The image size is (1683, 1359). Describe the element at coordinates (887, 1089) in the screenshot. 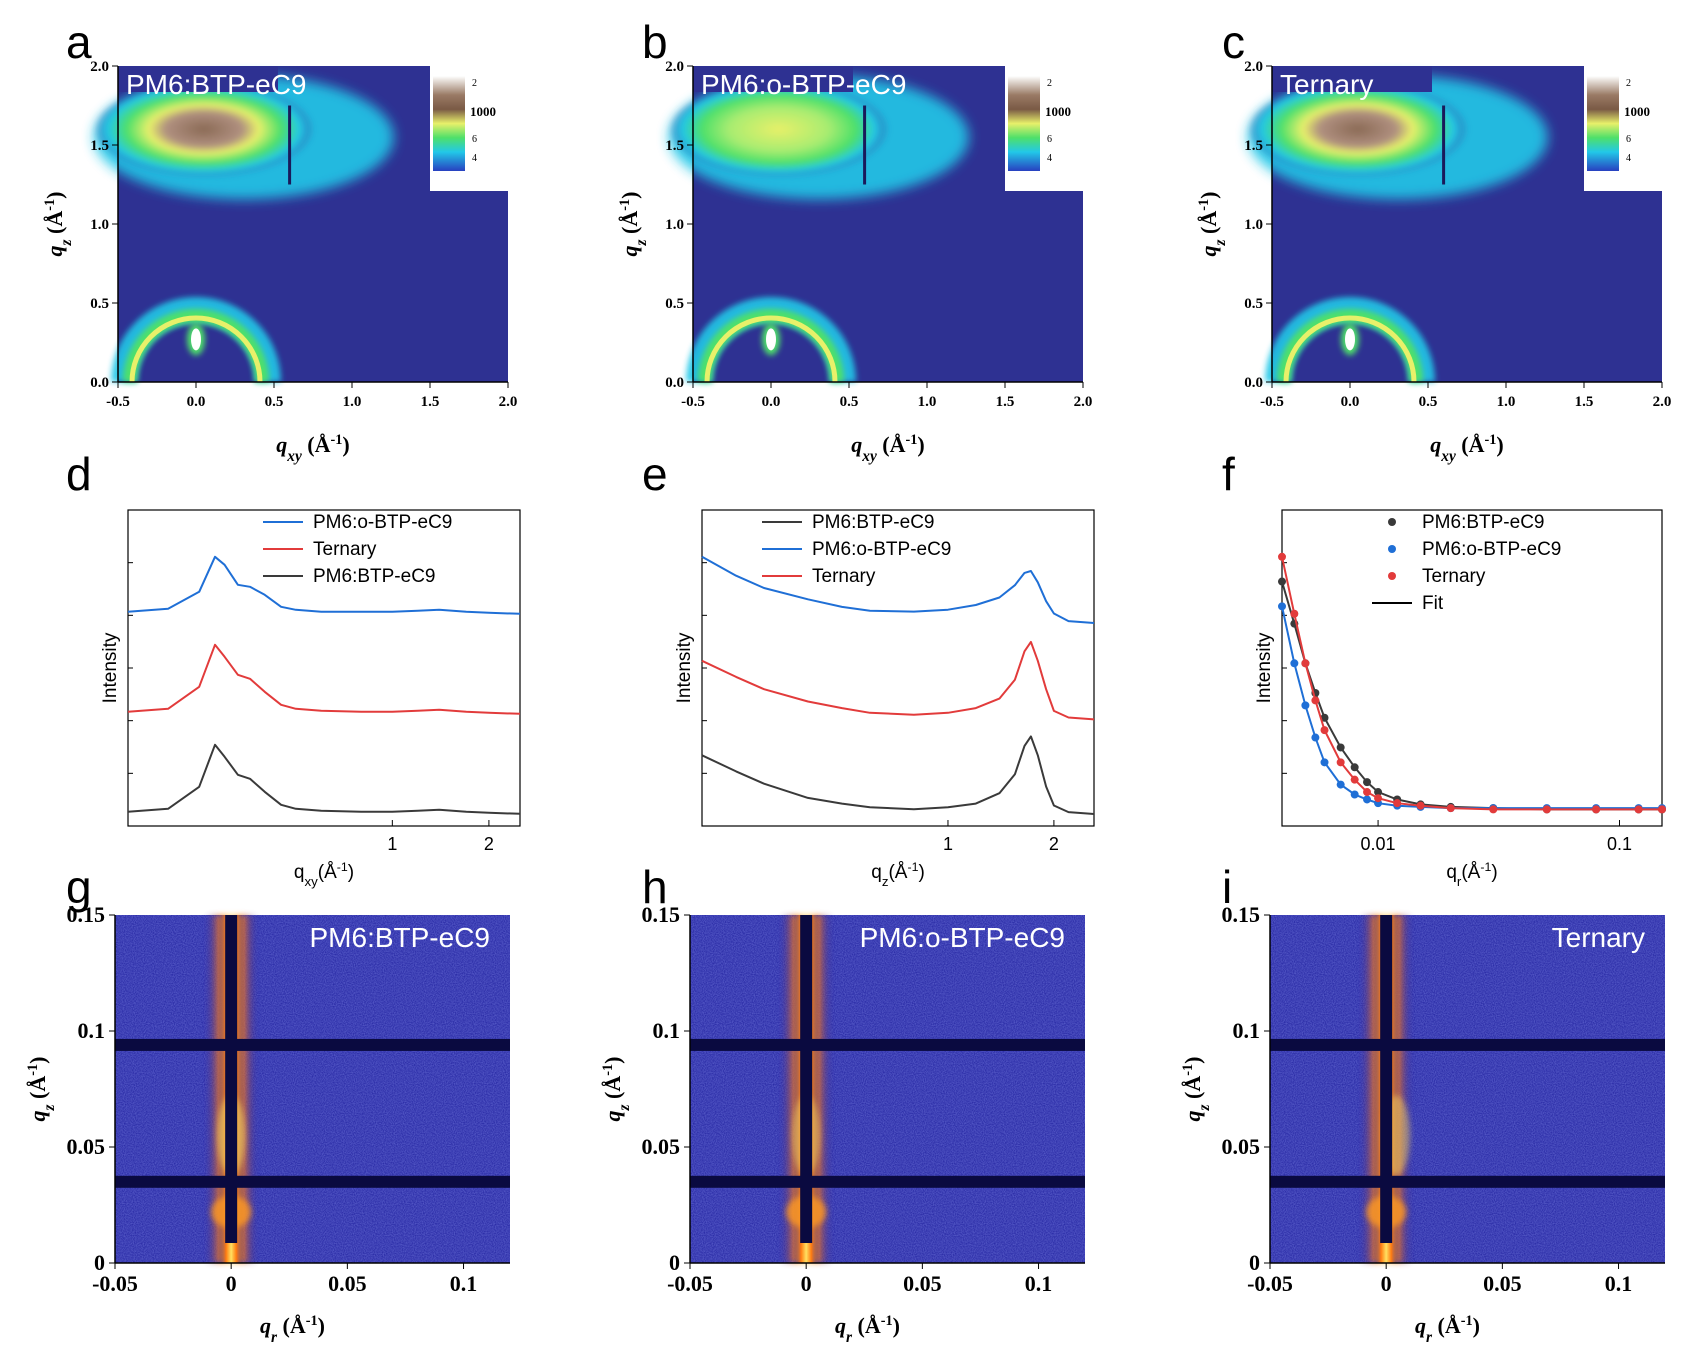

I see `map-noise` at that location.